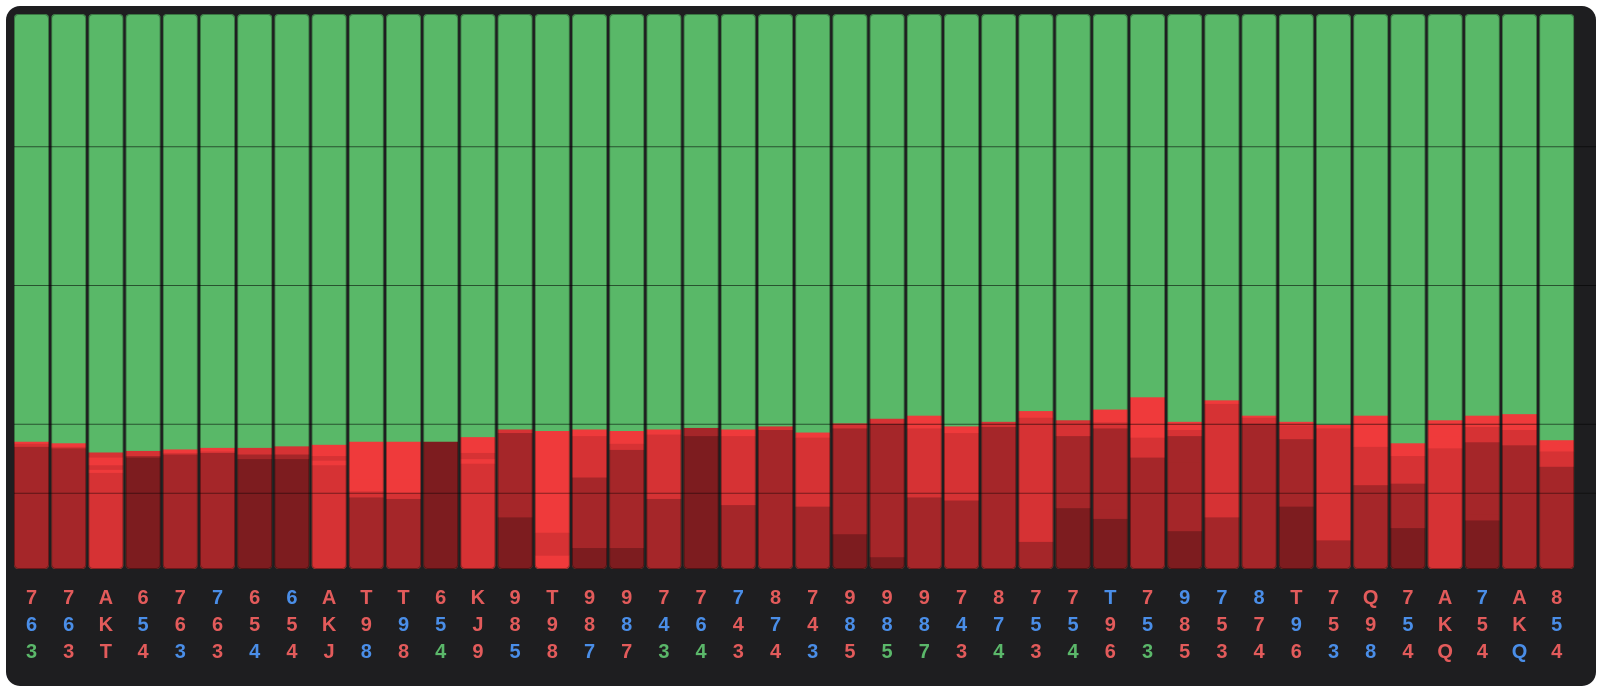 The image size is (1600, 691). I want to click on card-label: T, so click(403, 598).